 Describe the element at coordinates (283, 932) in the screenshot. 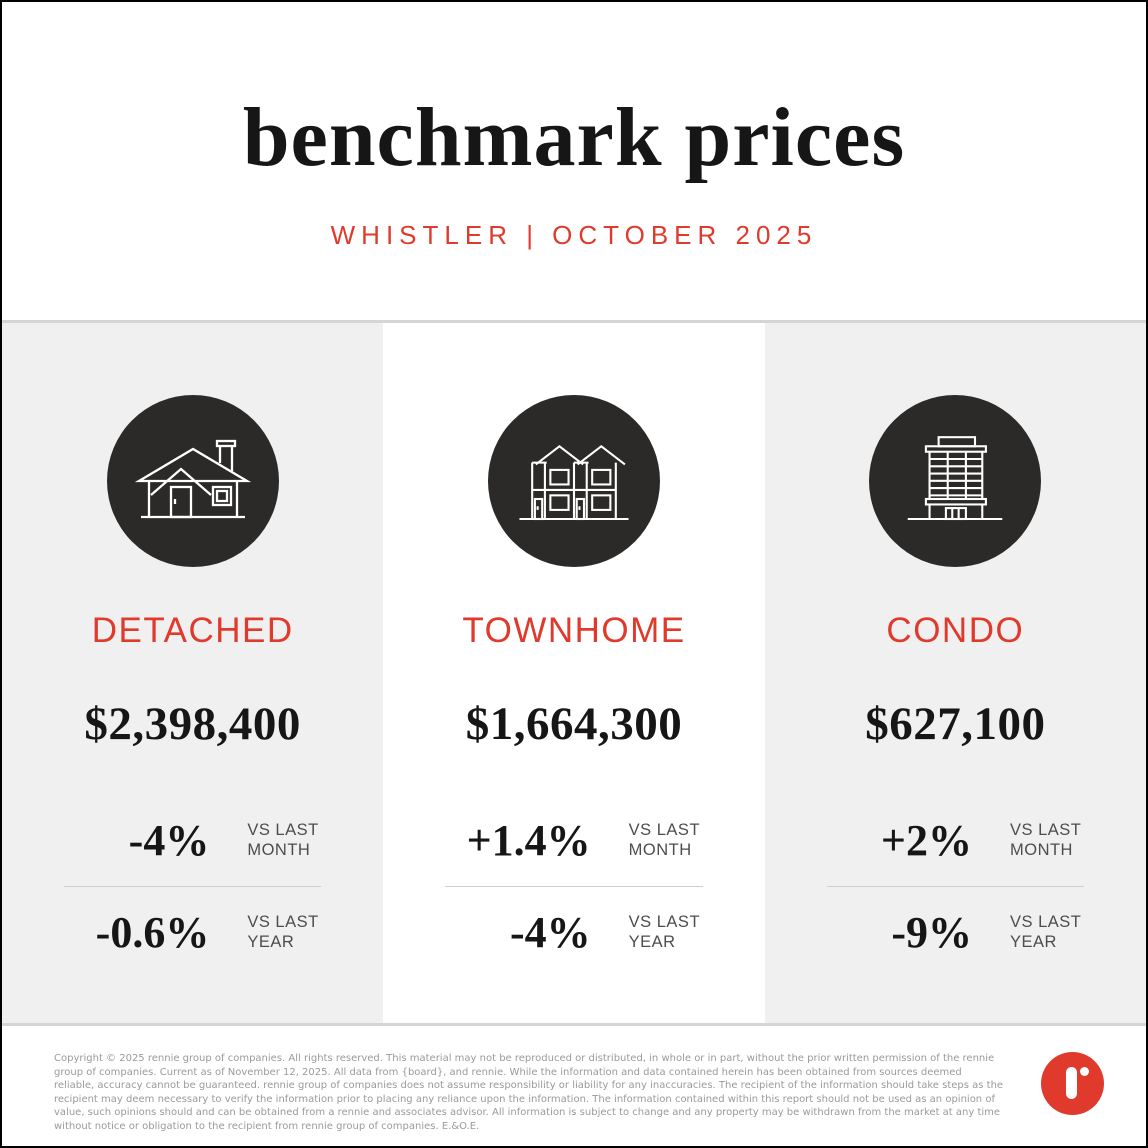

I see `detached-year-label: VS LAST YEAR` at that location.